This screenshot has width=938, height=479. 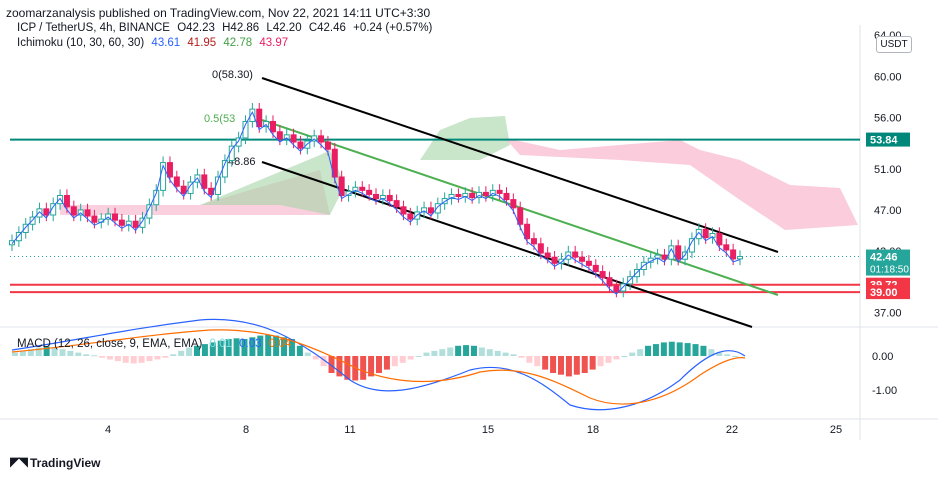 What do you see at coordinates (378, 367) in the screenshot?
I see `macd-signal-line` at bounding box center [378, 367].